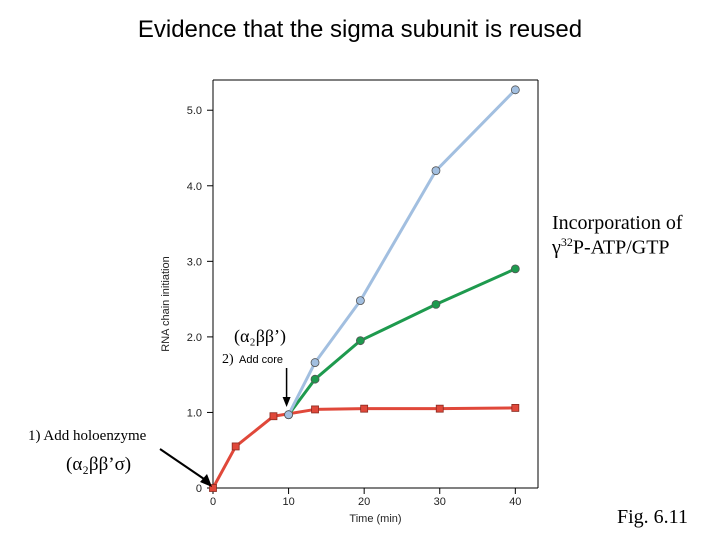 The image size is (720, 540). Describe the element at coordinates (286, 402) in the screenshot. I see `add-core-arrow-head` at that location.